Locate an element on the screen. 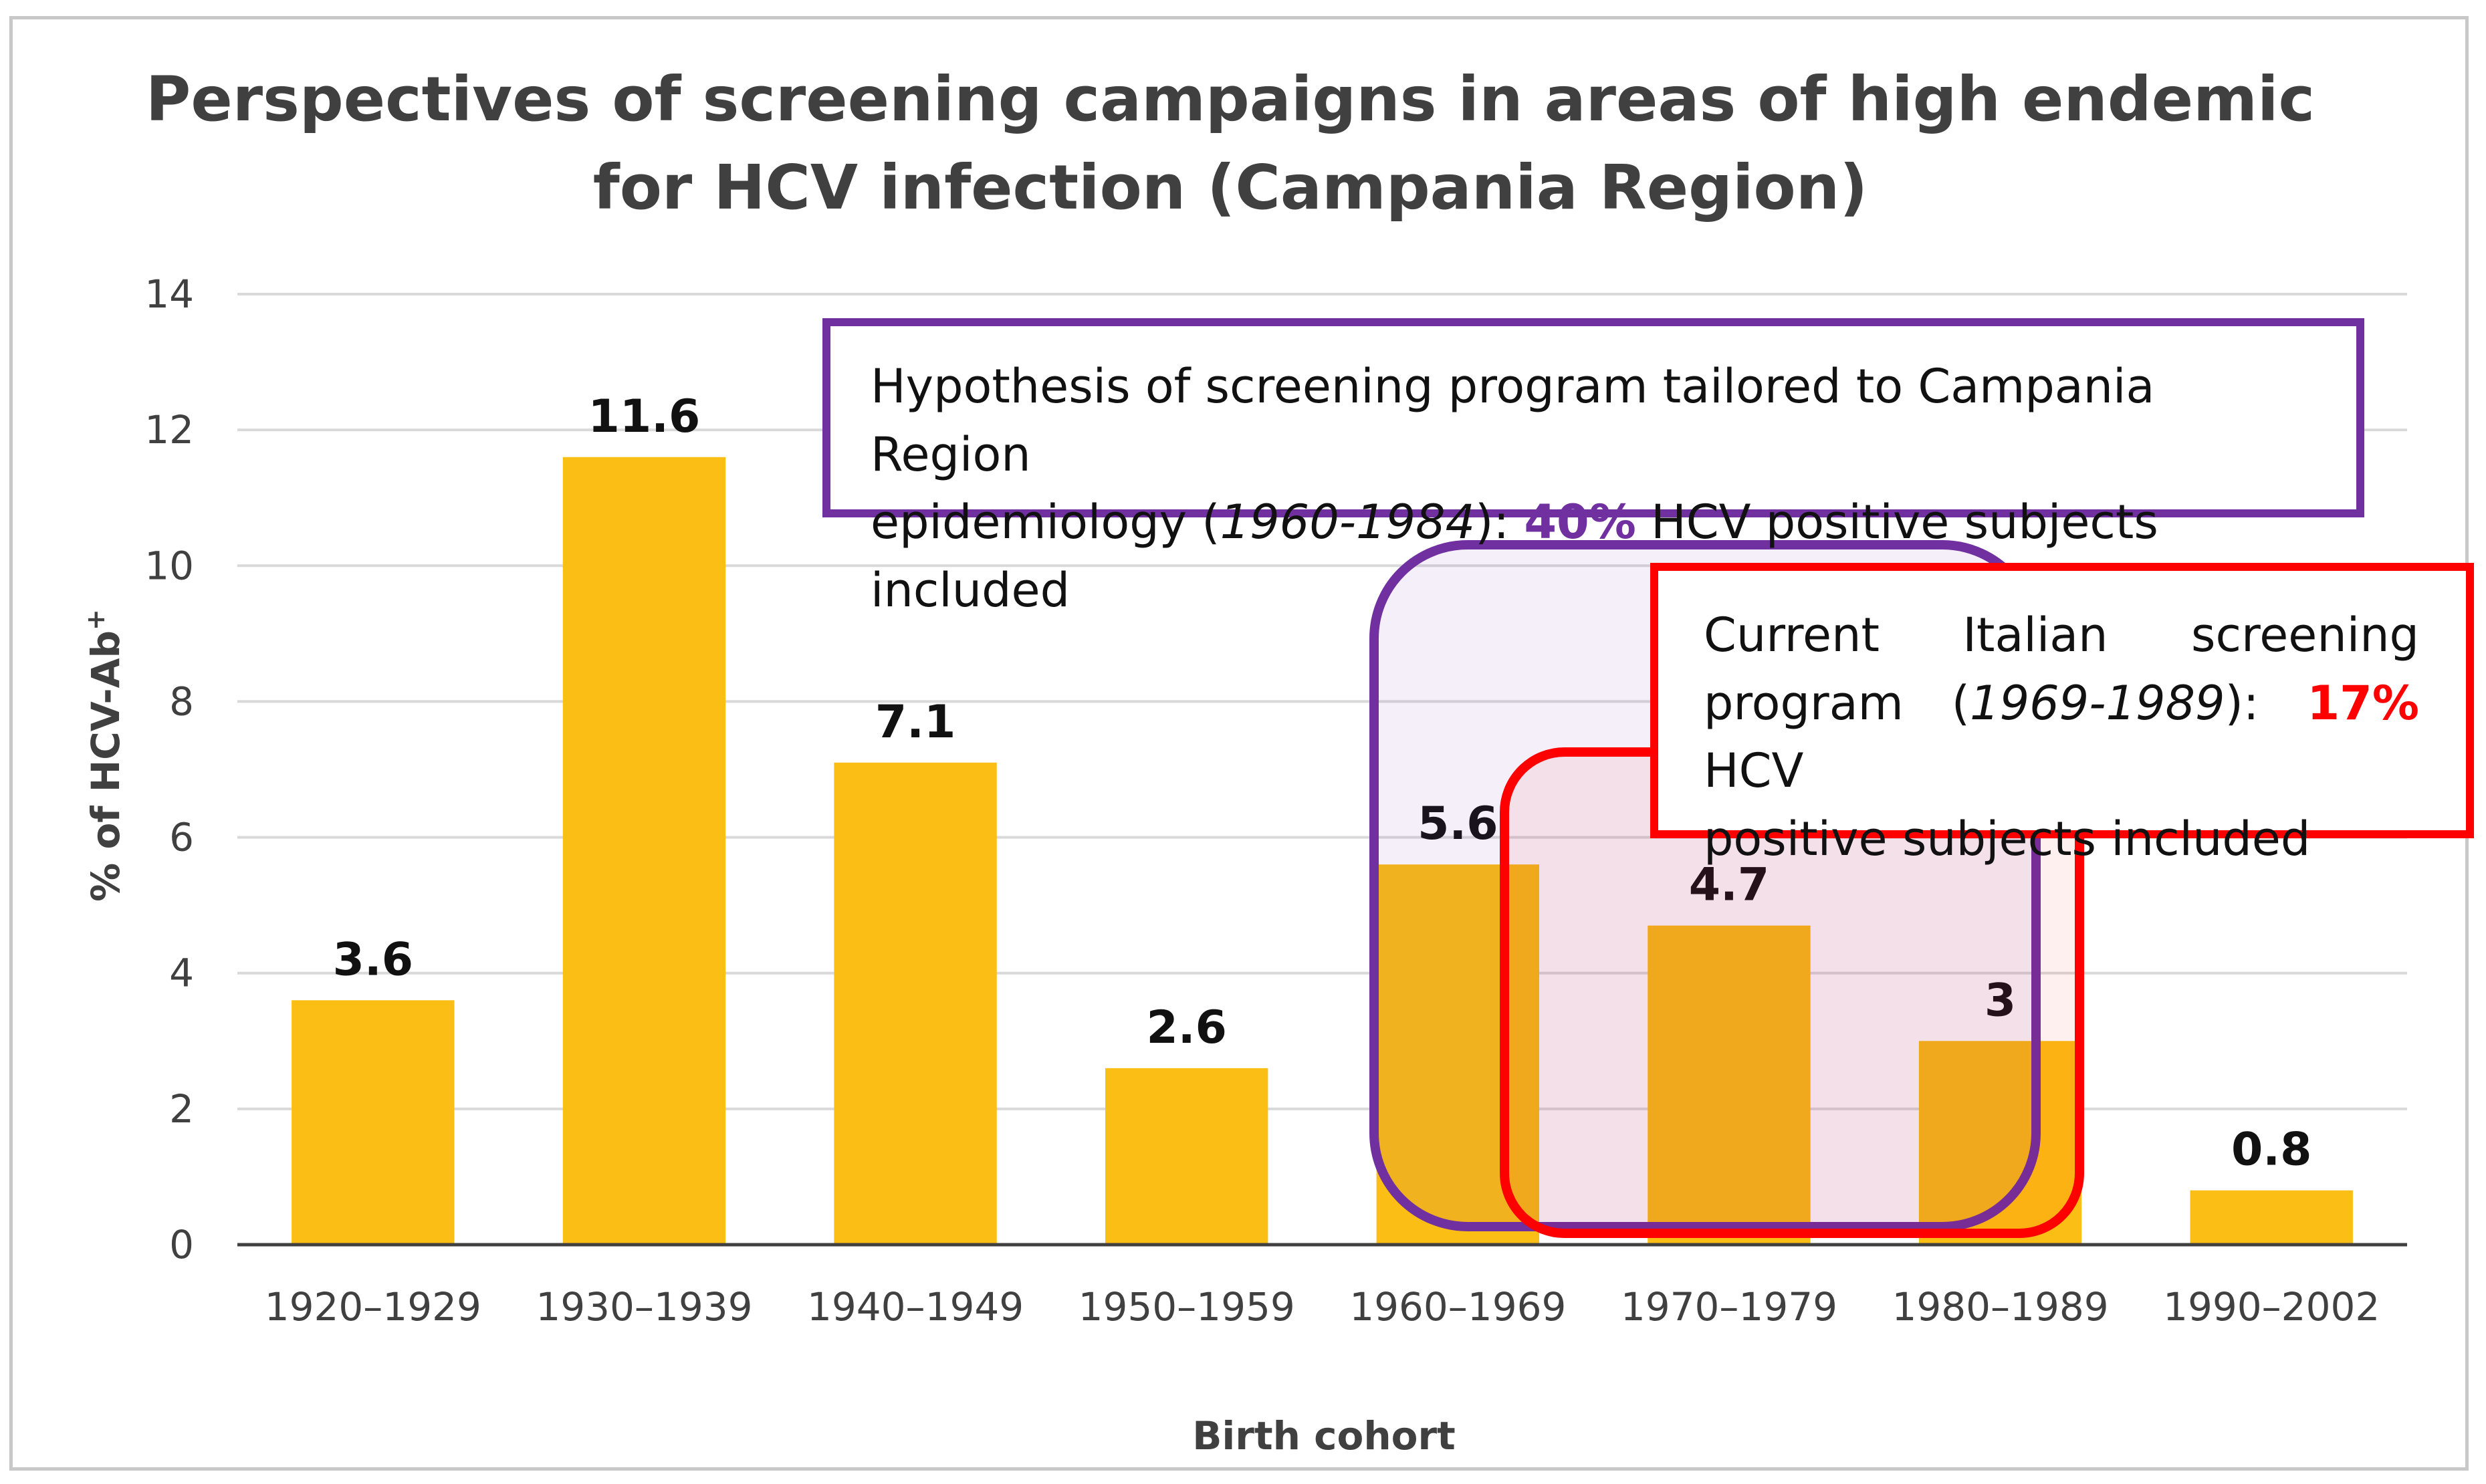 The width and height of the screenshot is (2486, 1484). y-tick-label: 6 is located at coordinates (182, 837).